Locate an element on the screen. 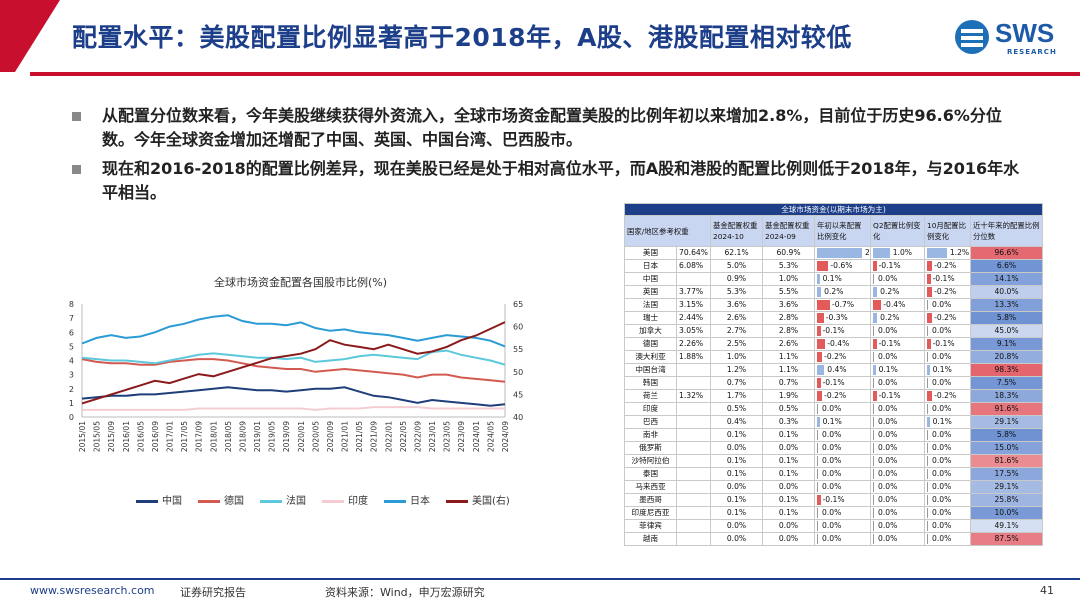 Image resolution: width=1080 pixels, height=608 pixels. page-title: 配置水平：美股配置比例显著高于2018年，A股、港股配置相对较低 is located at coordinates (462, 37).